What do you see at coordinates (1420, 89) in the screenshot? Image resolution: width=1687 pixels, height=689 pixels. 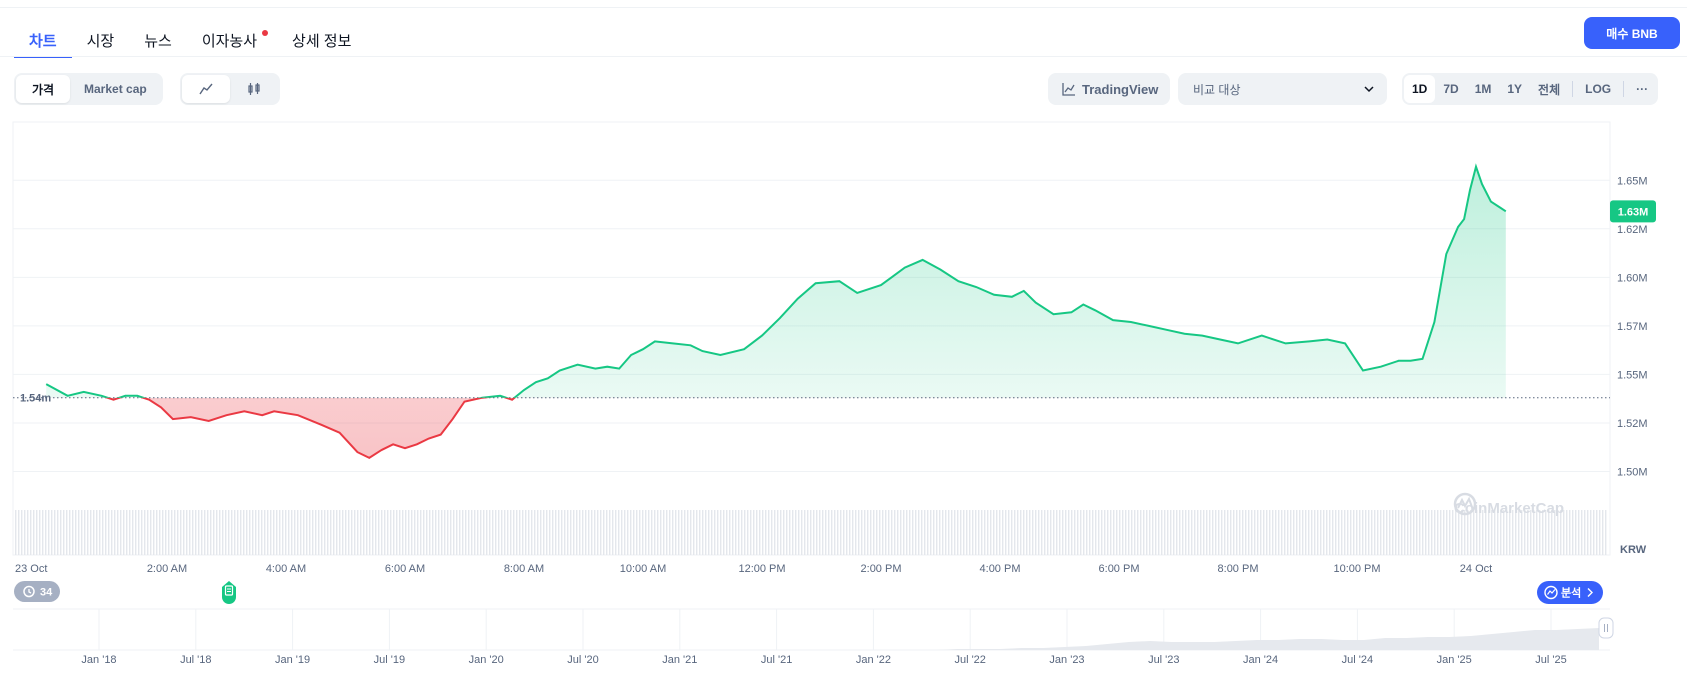 I see `range-1d: 1D` at bounding box center [1420, 89].